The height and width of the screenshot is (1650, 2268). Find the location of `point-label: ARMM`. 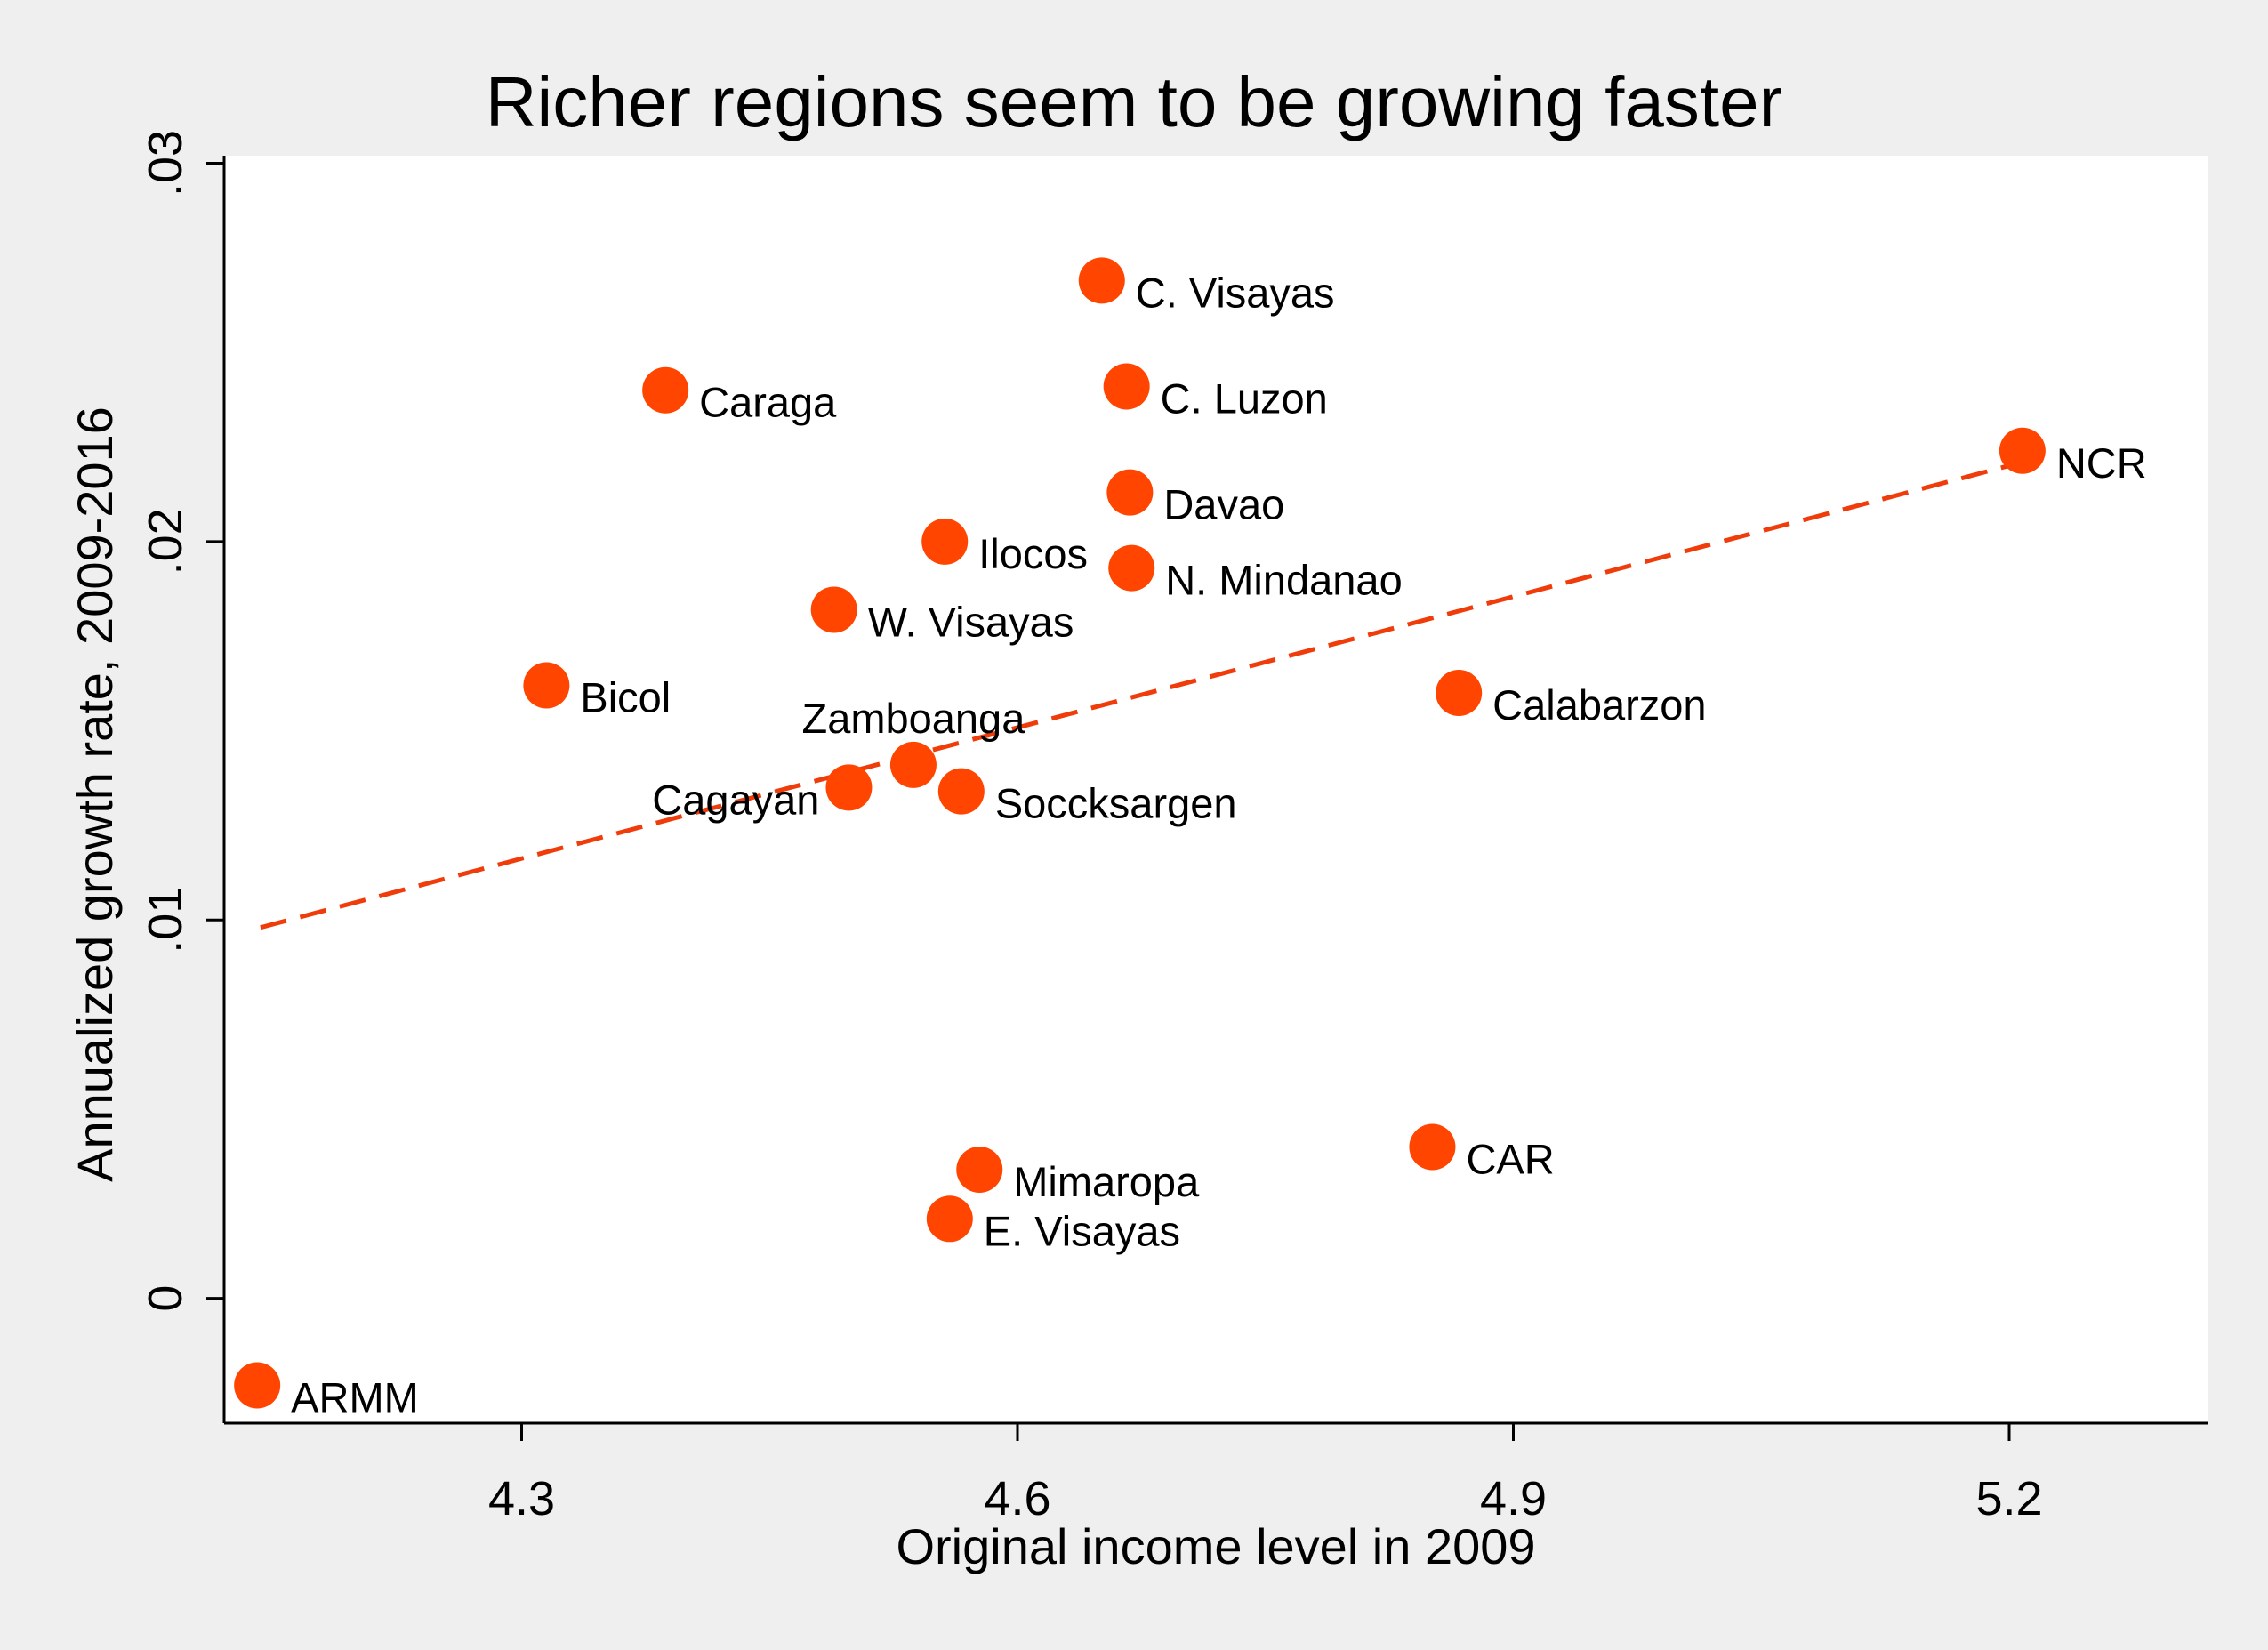

point-label: ARMM is located at coordinates (355, 1397).